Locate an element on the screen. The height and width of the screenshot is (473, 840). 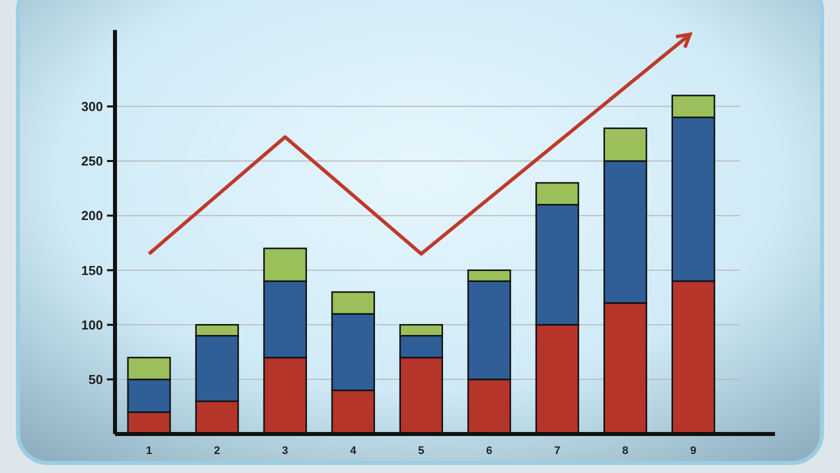
x-tick-label: 5 is located at coordinates (421, 451).